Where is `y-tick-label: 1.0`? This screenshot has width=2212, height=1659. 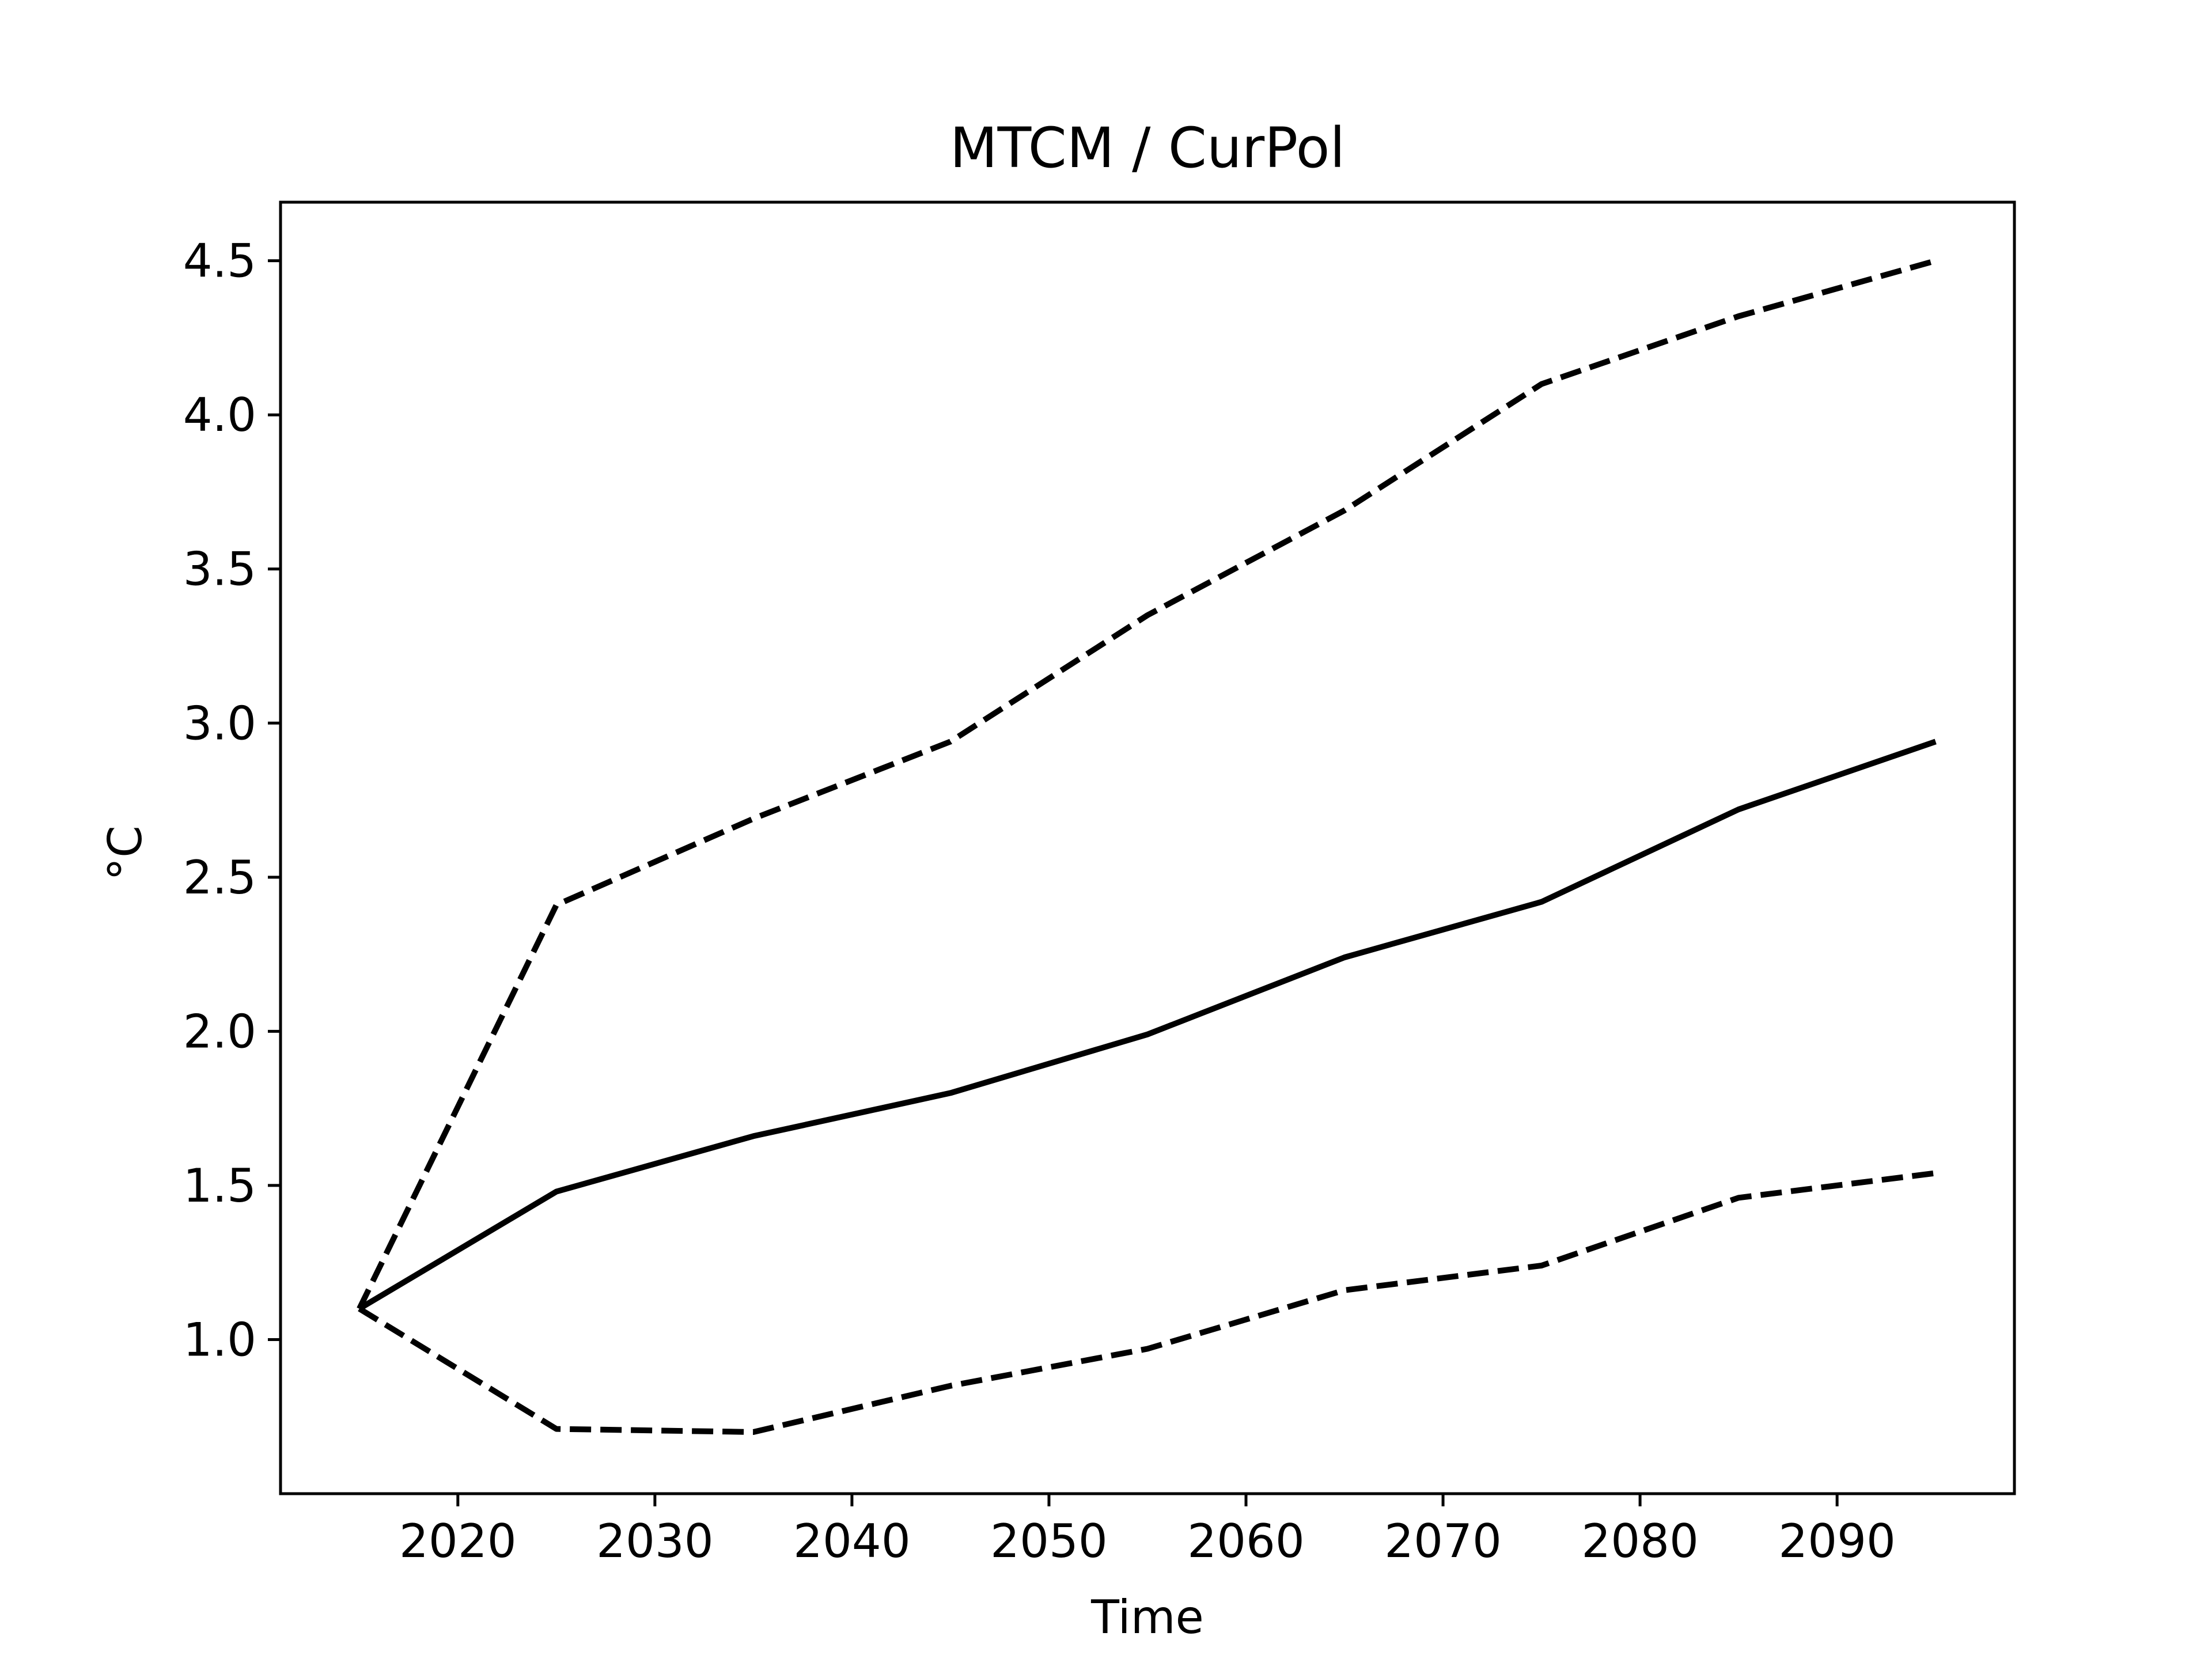 y-tick-label: 1.0 is located at coordinates (219, 1339).